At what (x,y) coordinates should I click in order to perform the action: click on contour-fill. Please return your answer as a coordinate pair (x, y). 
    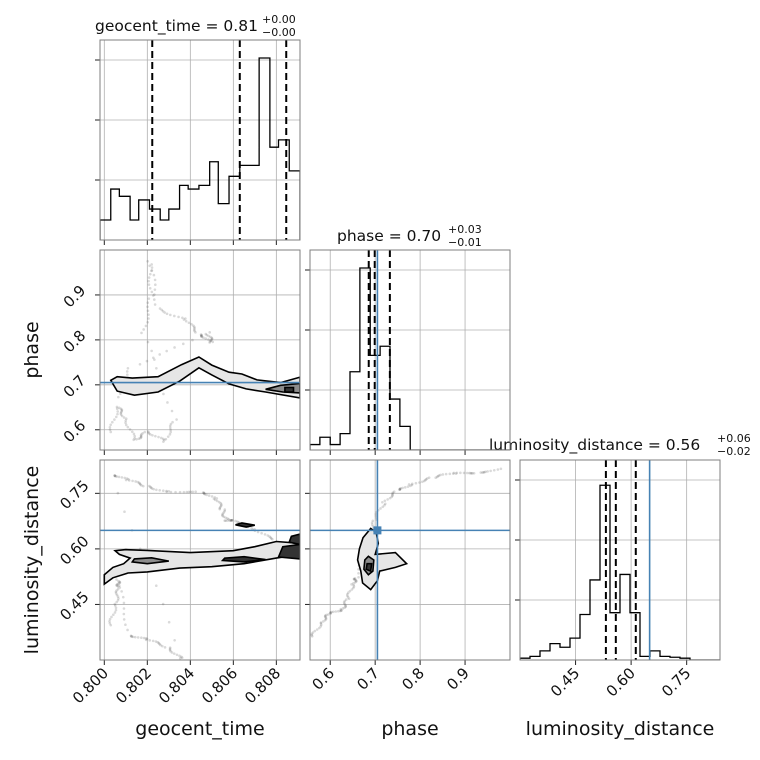
    Looking at the image, I should click on (289, 389).